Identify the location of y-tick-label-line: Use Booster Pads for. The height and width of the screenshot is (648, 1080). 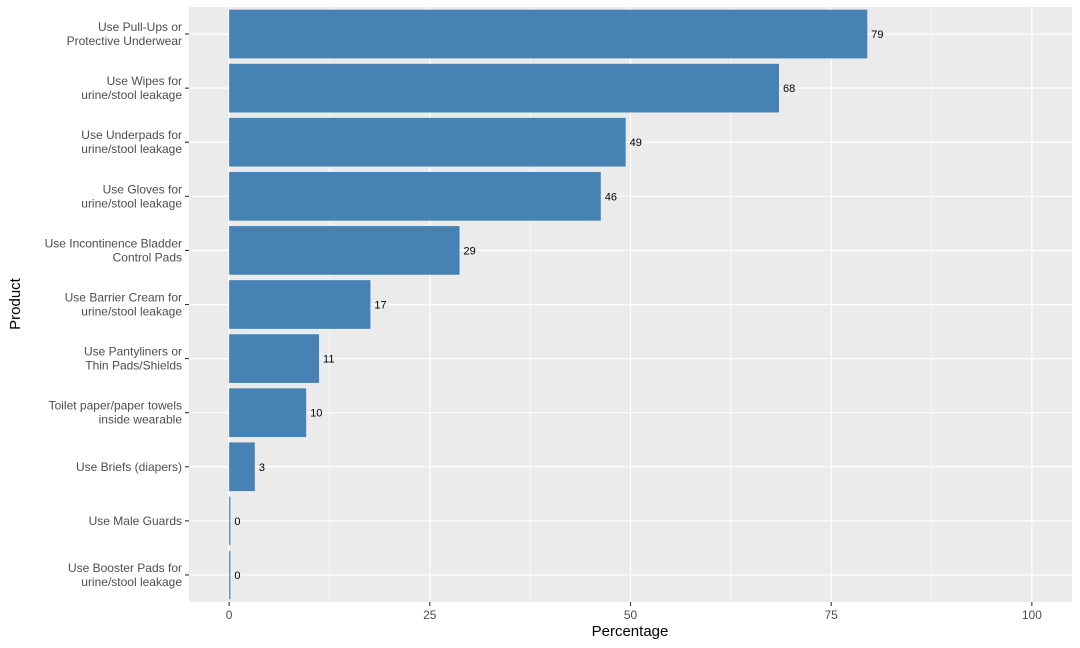
(125, 568).